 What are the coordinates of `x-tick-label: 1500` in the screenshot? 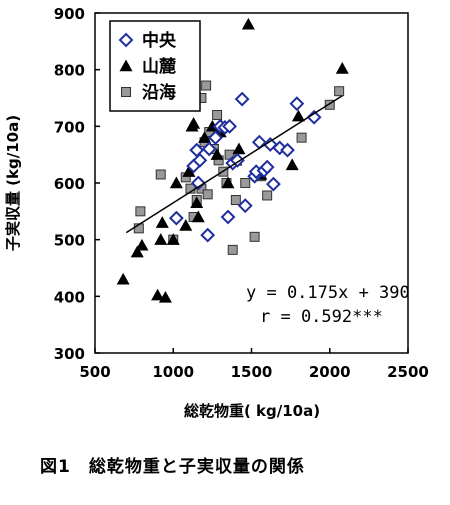 It's located at (252, 372).